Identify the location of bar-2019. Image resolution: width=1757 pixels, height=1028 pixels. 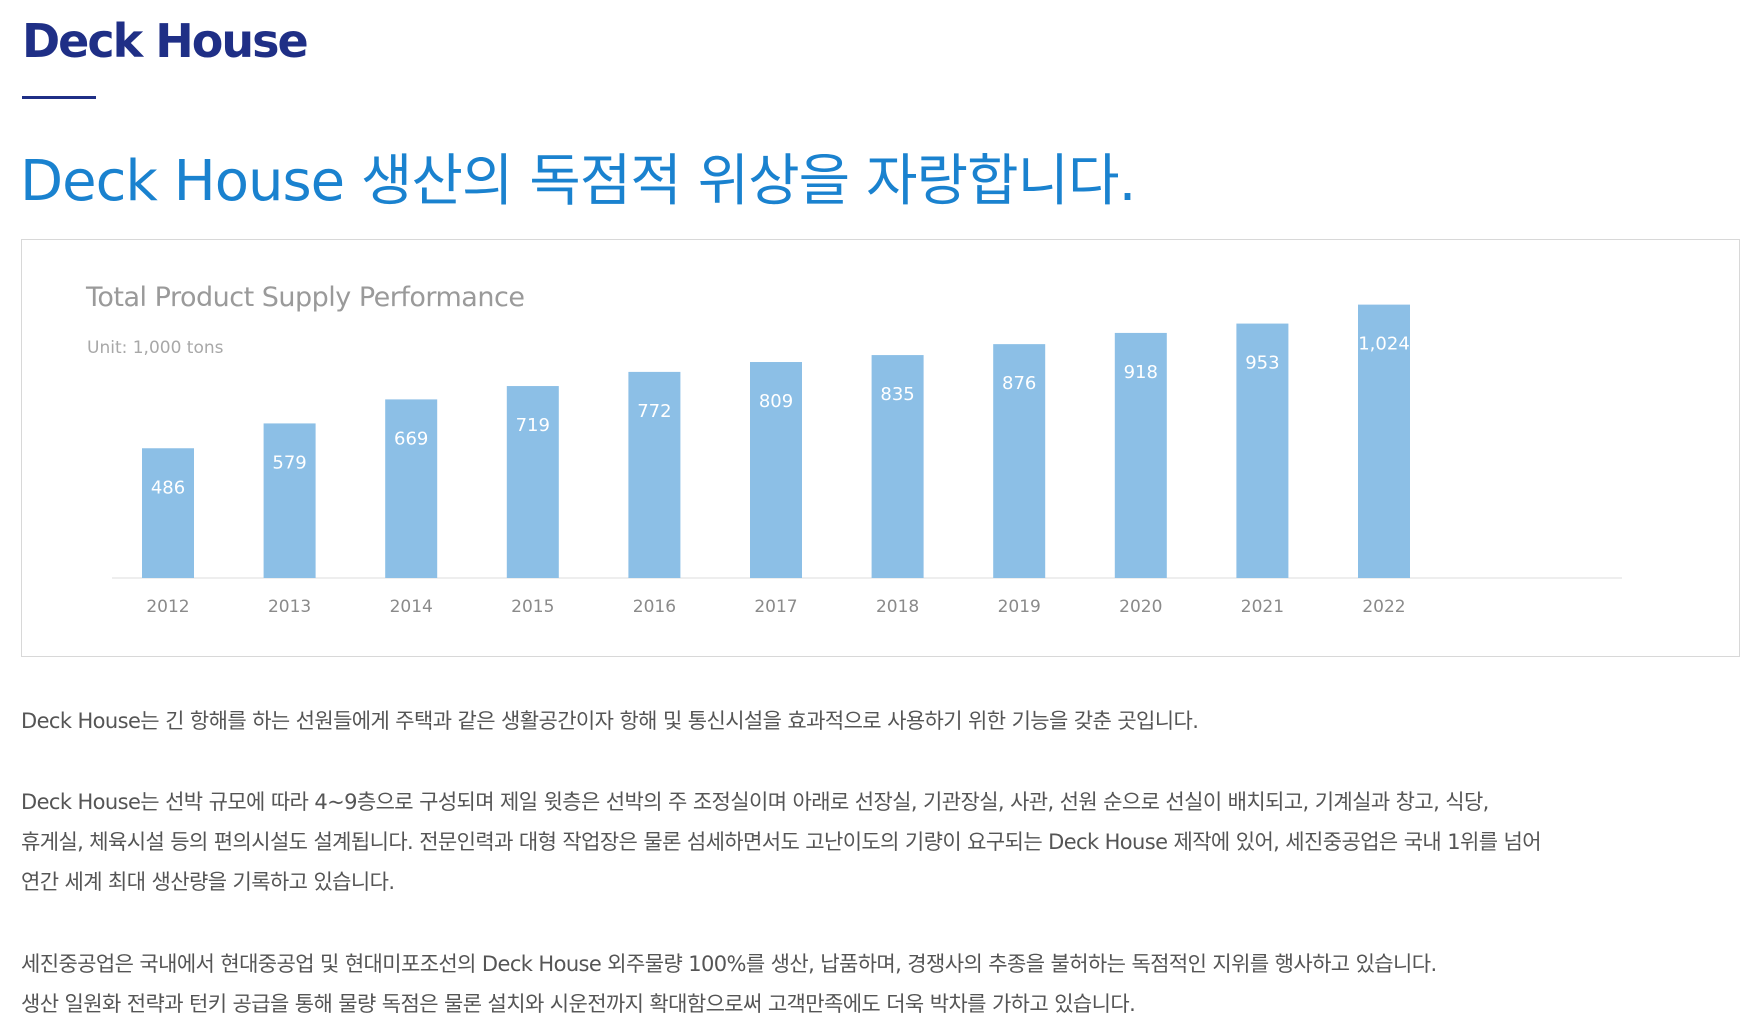
(1019, 461).